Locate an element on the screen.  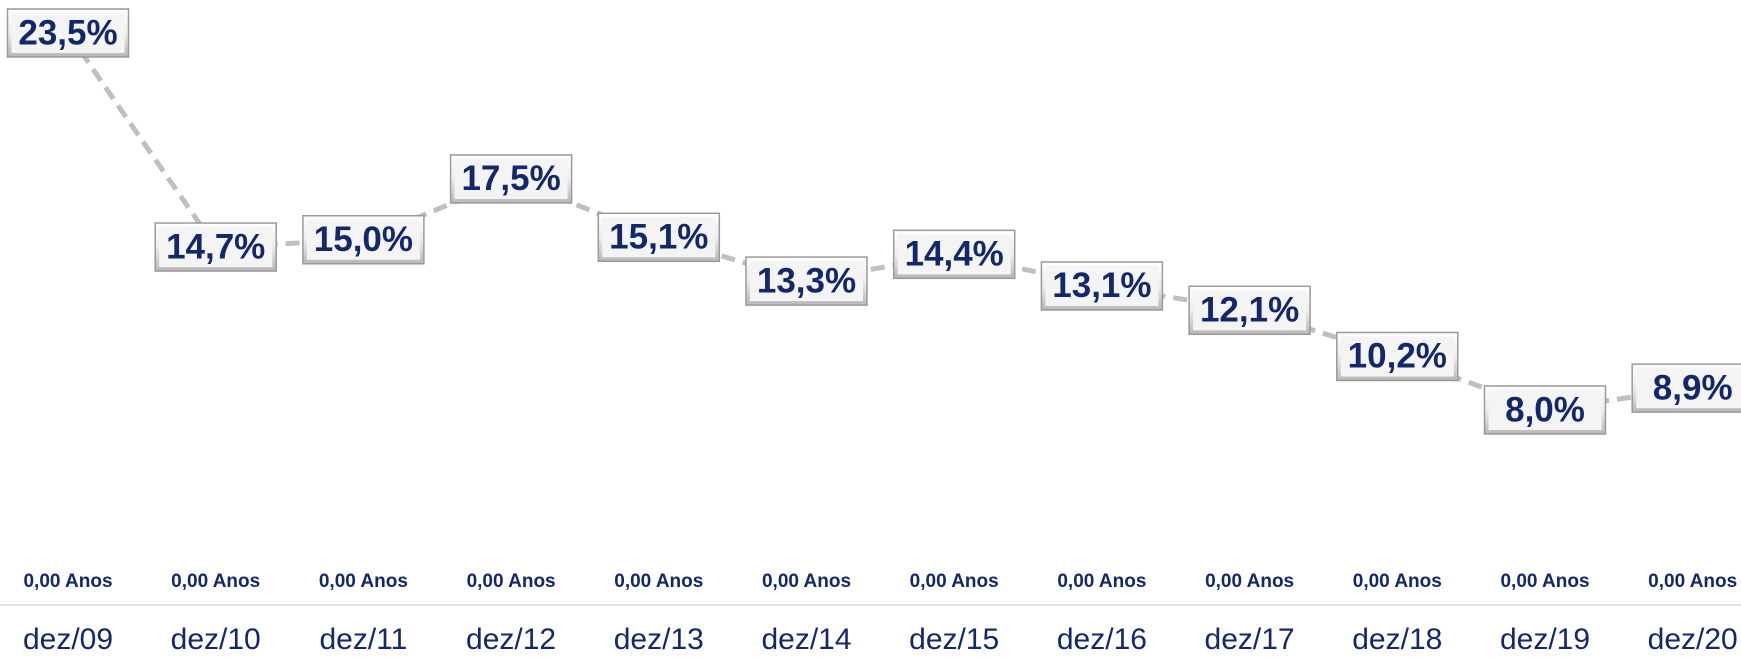
x-tick-label: dez/17 is located at coordinates (1250, 639).